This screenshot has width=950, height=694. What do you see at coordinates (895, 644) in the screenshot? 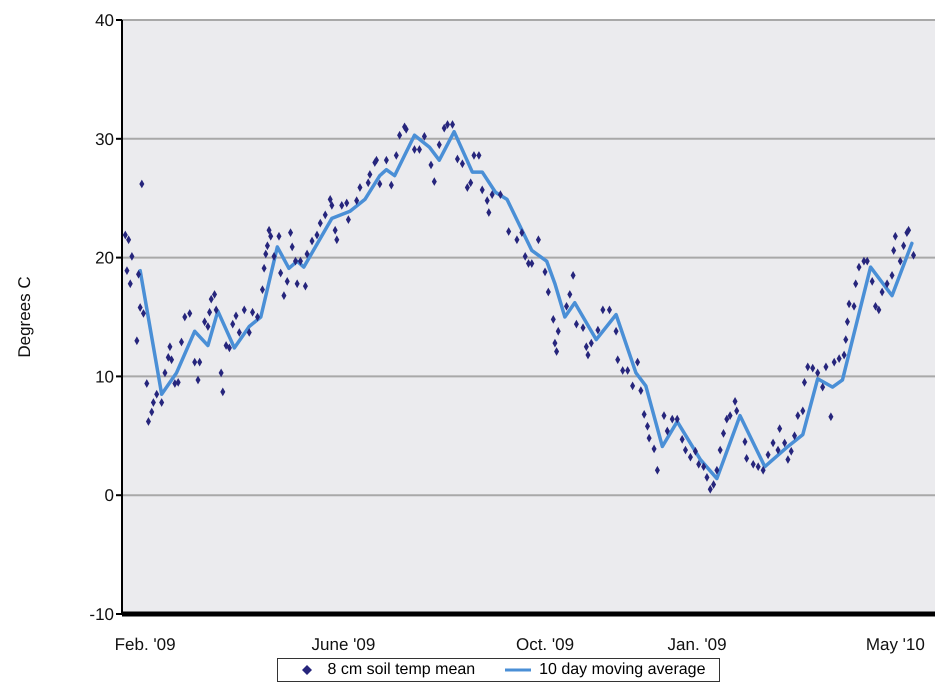
I see `x-tick-label: May '10` at bounding box center [895, 644].